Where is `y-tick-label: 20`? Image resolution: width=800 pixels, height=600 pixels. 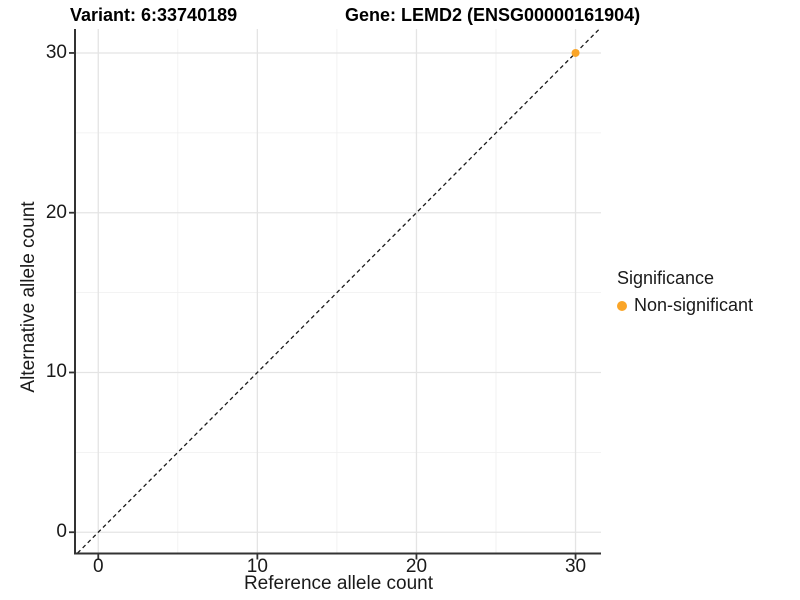 y-tick-label: 20 is located at coordinates (56, 212).